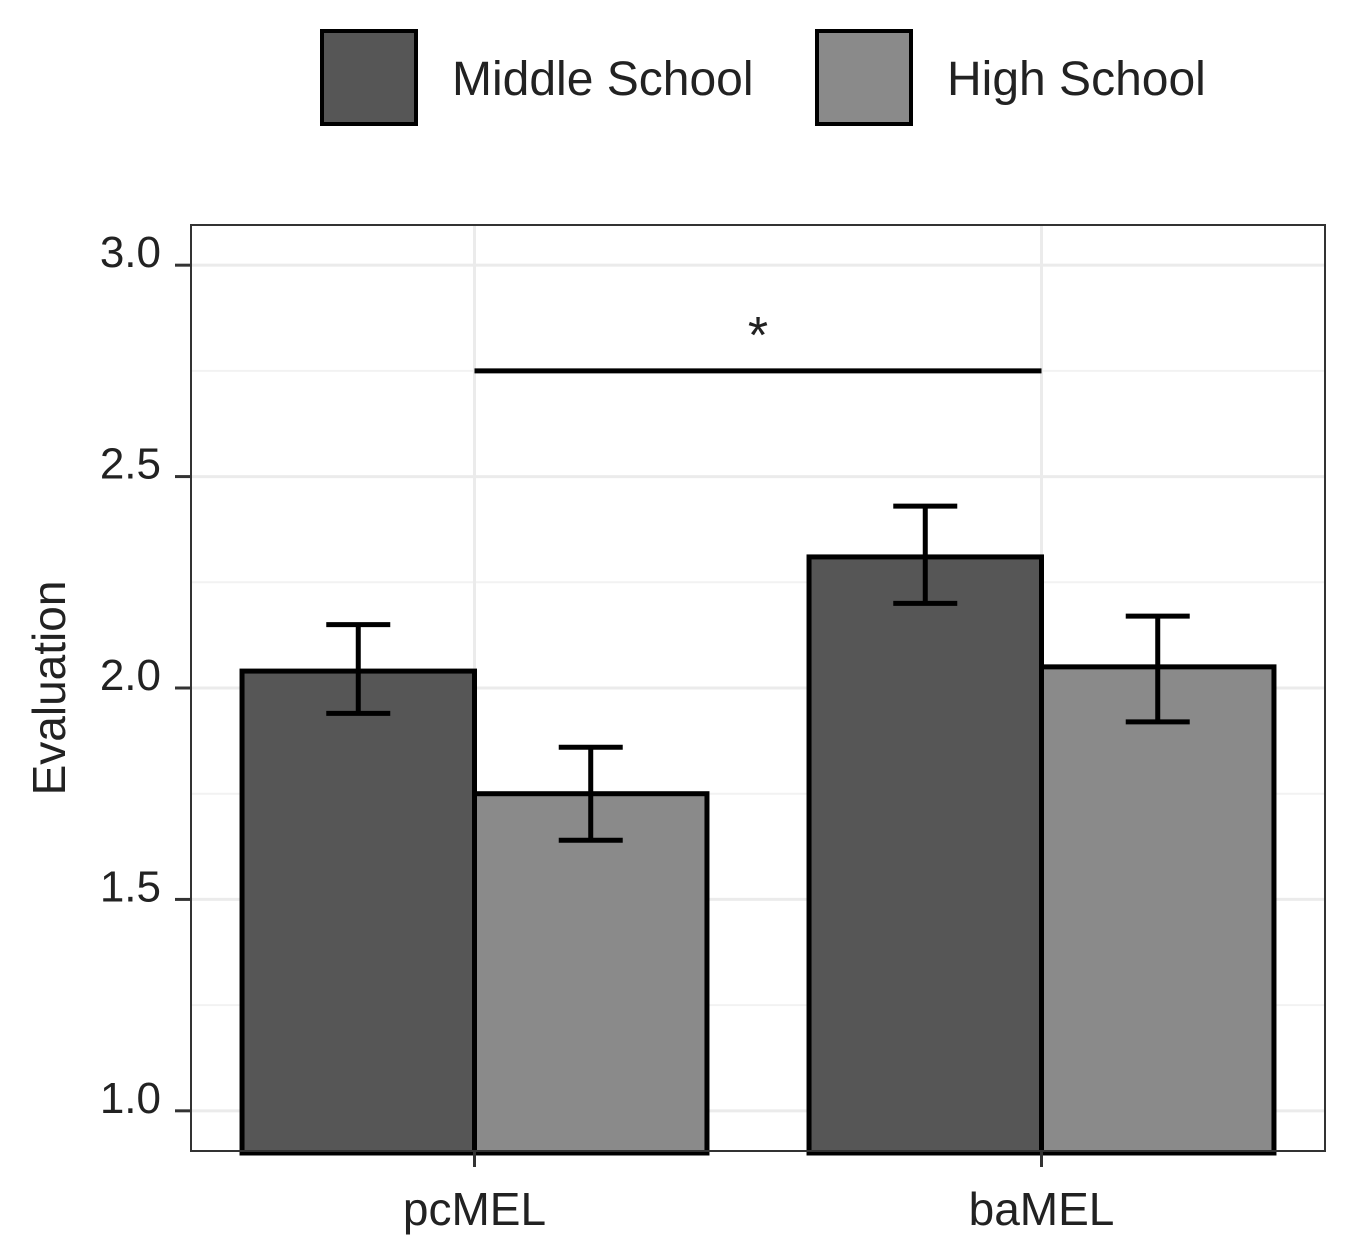 Image resolution: width=1371 pixels, height=1257 pixels. What do you see at coordinates (130, 252) in the screenshot?
I see `y-tick-label: 3.0` at bounding box center [130, 252].